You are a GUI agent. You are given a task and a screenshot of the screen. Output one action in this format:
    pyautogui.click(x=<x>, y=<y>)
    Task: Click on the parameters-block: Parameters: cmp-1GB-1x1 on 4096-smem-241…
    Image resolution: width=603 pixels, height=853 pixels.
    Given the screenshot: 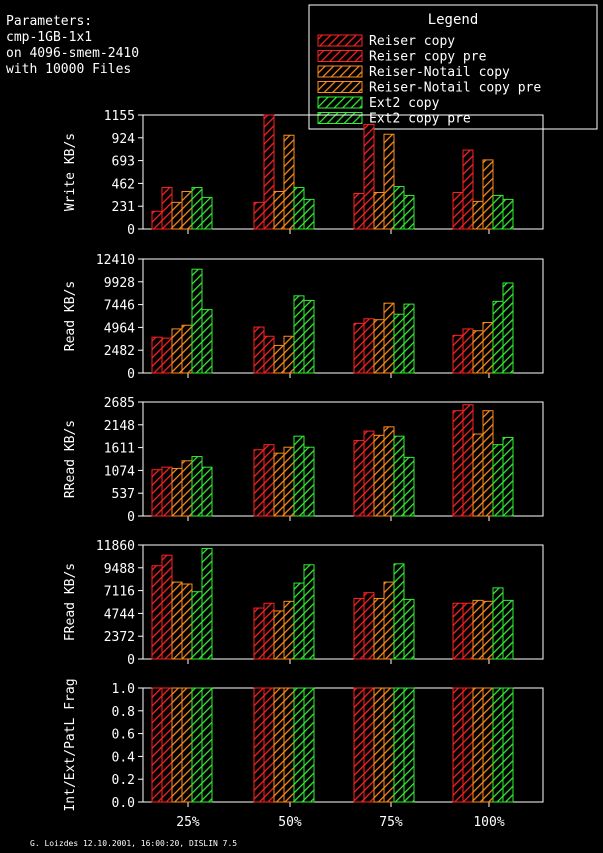 What is the action you would take?
    pyautogui.click(x=72, y=45)
    